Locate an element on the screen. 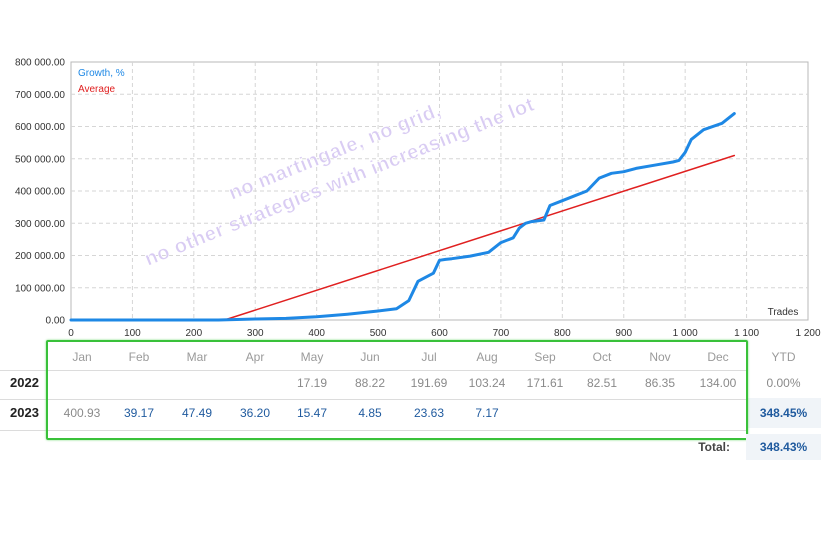 This screenshot has height=534, width=821. month-value: 36.20 is located at coordinates (255, 413).